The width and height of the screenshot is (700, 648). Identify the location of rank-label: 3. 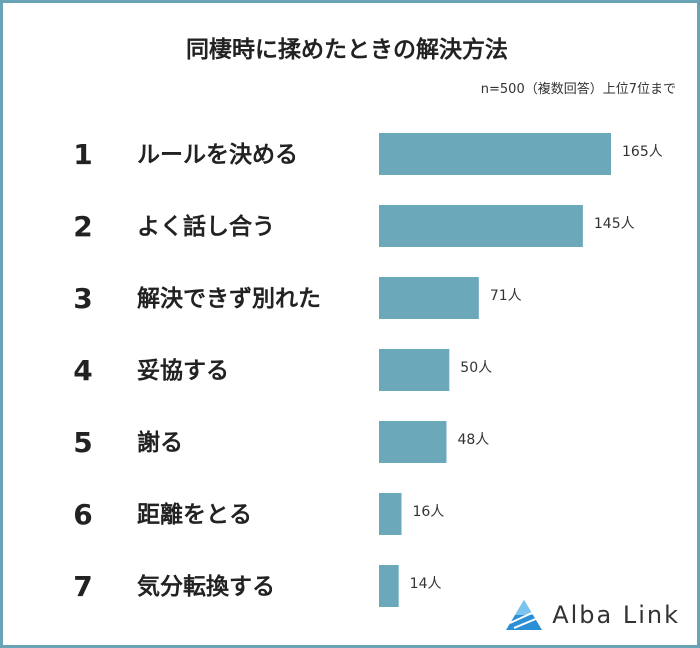
(82, 298).